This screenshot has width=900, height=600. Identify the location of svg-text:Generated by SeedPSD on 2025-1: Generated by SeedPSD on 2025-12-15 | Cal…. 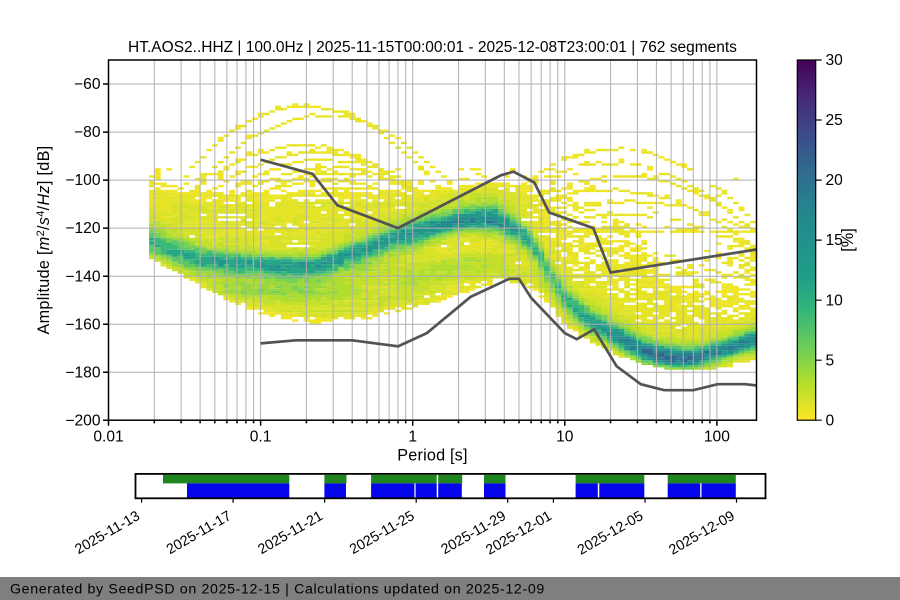
(277, 590).